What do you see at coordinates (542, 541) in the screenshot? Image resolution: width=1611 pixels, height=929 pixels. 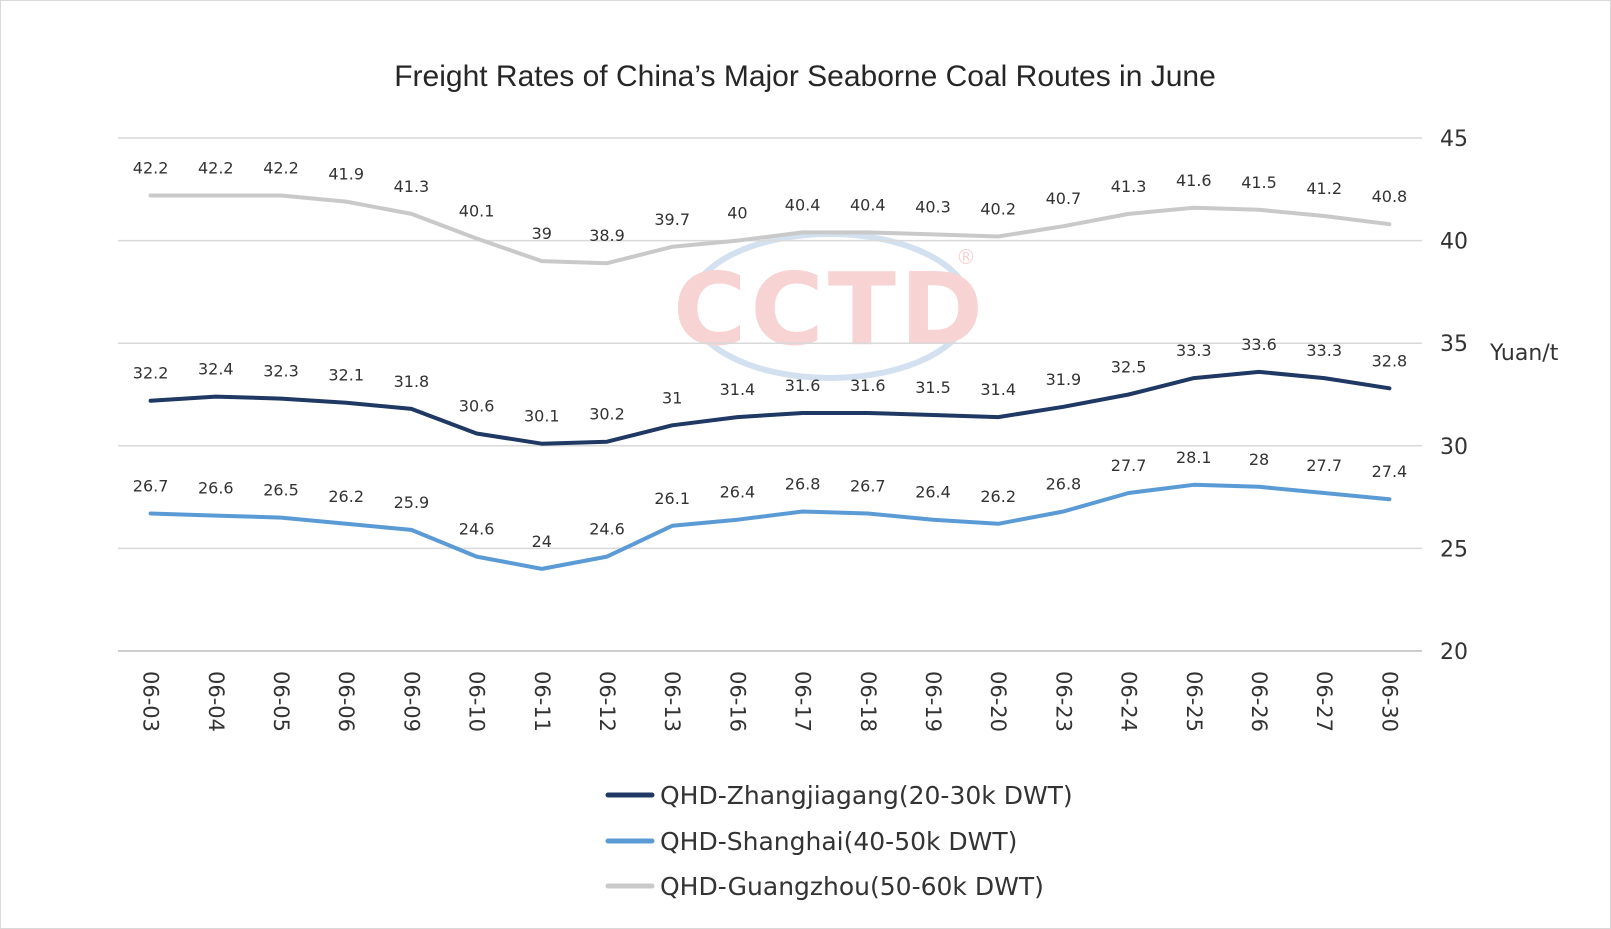 I see `data-label-s2-6: 24` at bounding box center [542, 541].